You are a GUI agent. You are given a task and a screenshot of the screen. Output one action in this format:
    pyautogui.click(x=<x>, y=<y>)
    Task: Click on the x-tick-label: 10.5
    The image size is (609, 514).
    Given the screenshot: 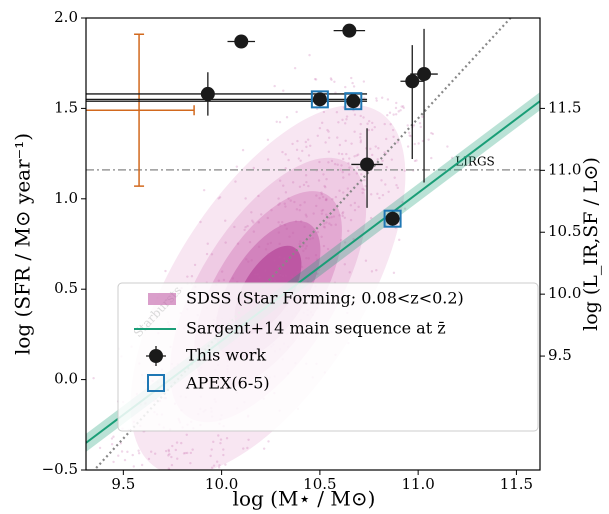 What is the action you would take?
    pyautogui.click(x=319, y=484)
    